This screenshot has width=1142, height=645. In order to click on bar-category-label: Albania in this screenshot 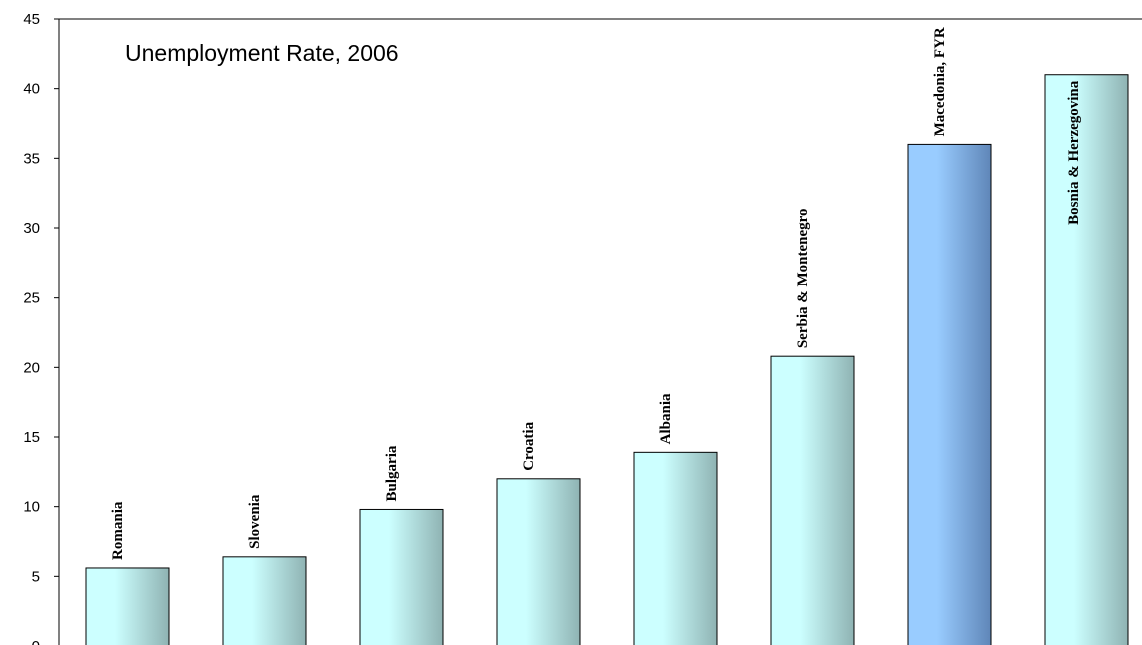, I will do `click(666, 418)`.